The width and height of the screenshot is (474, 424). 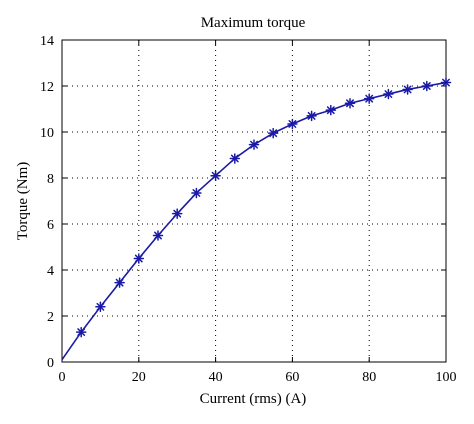 I want to click on y-tick-label: 0, so click(x=50, y=363).